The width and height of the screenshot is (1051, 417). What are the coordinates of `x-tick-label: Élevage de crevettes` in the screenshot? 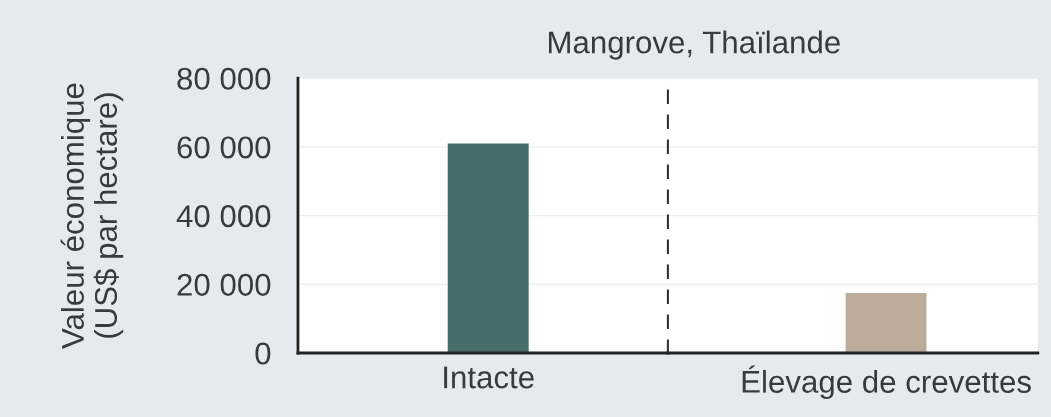 It's located at (886, 382).